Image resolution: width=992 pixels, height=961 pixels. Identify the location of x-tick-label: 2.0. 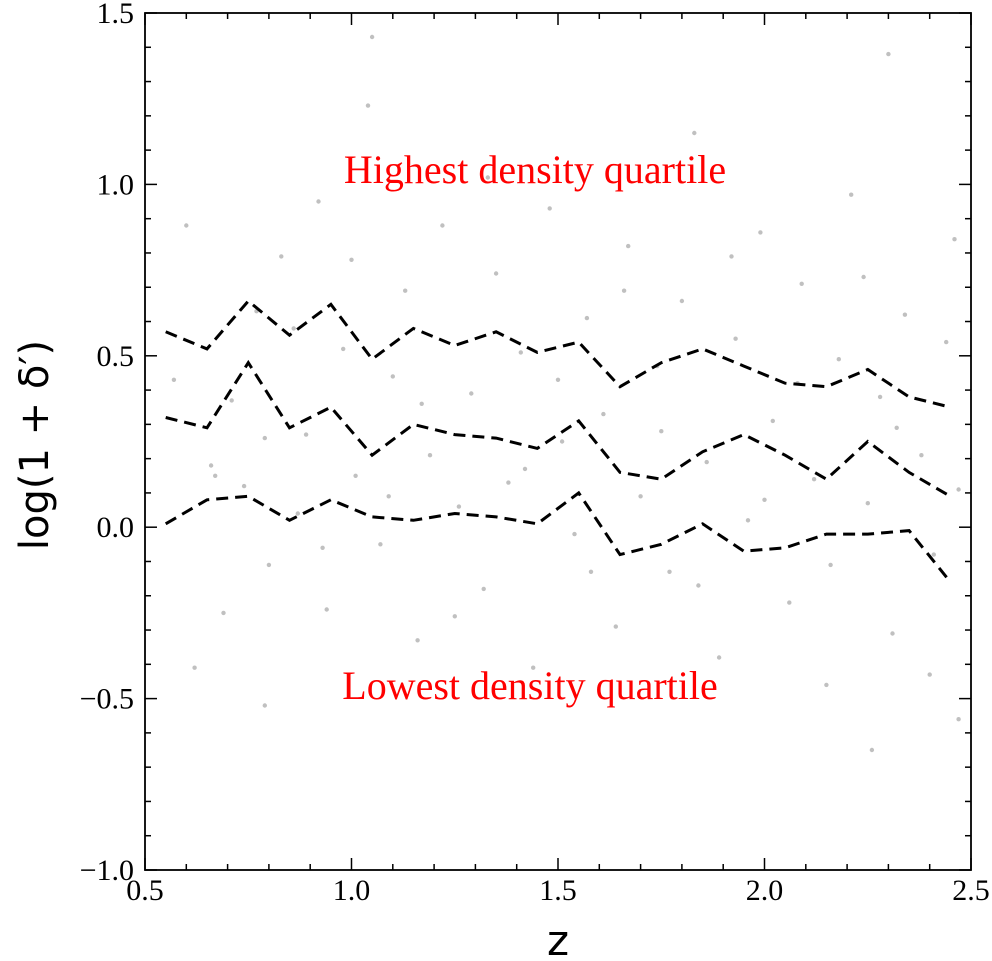
(765, 890).